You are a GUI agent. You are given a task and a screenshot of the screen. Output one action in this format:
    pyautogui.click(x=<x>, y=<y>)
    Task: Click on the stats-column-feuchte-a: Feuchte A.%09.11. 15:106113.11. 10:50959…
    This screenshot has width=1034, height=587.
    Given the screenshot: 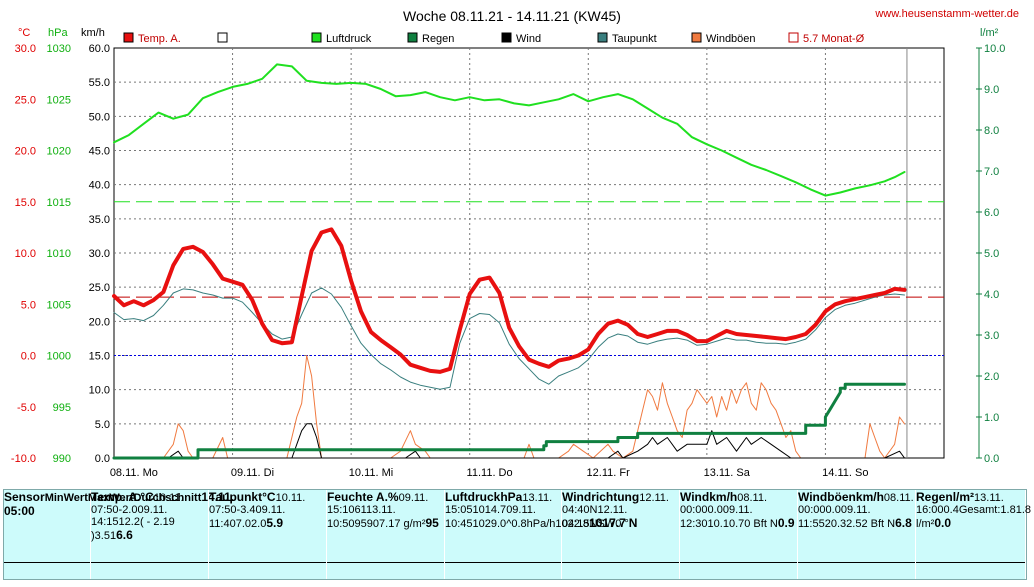 What is the action you would take?
    pyautogui.click(x=386, y=534)
    